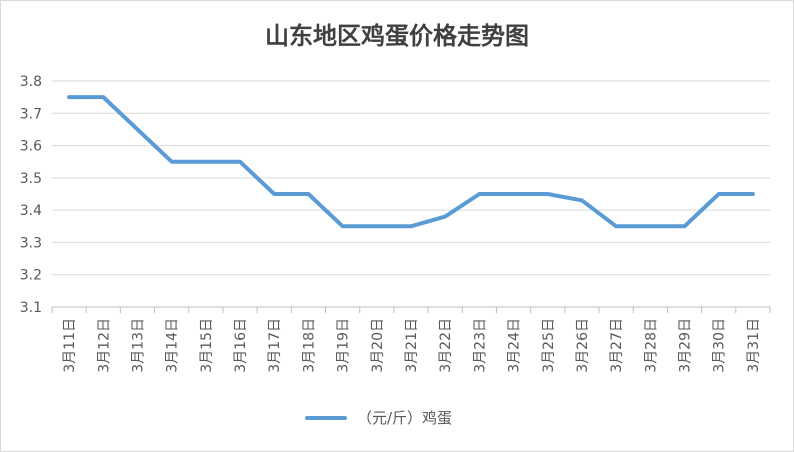  What do you see at coordinates (138, 345) in the screenshot?
I see `x-tick-label: 3月13日` at bounding box center [138, 345].